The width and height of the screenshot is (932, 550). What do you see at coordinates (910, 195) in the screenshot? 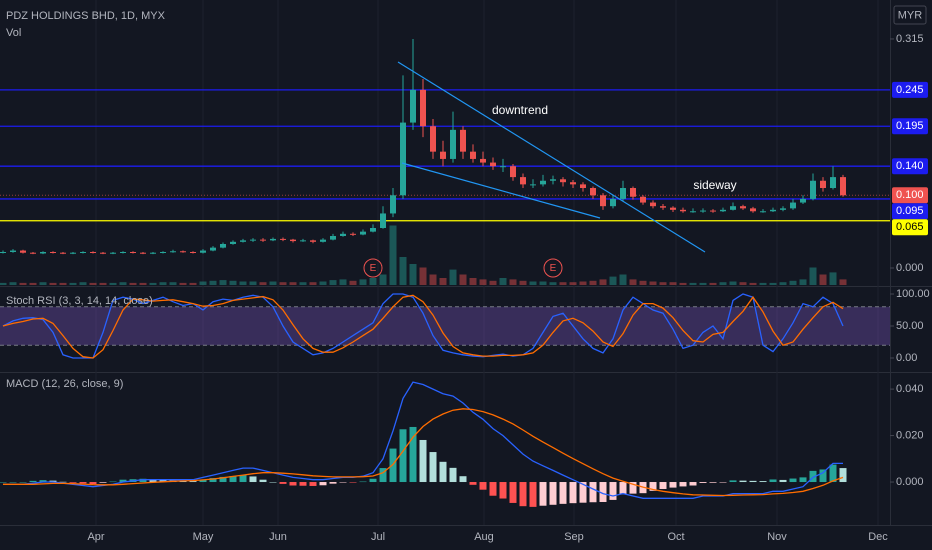
I see `price-label-box` at bounding box center [910, 195].